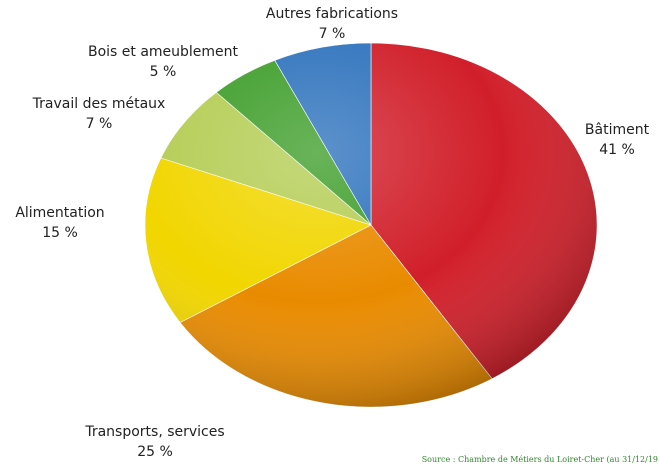 This screenshot has width=660, height=464. What do you see at coordinates (163, 62) in the screenshot?
I see `label-bois-ameublement: Bois et ameublement 5 %` at bounding box center [163, 62].